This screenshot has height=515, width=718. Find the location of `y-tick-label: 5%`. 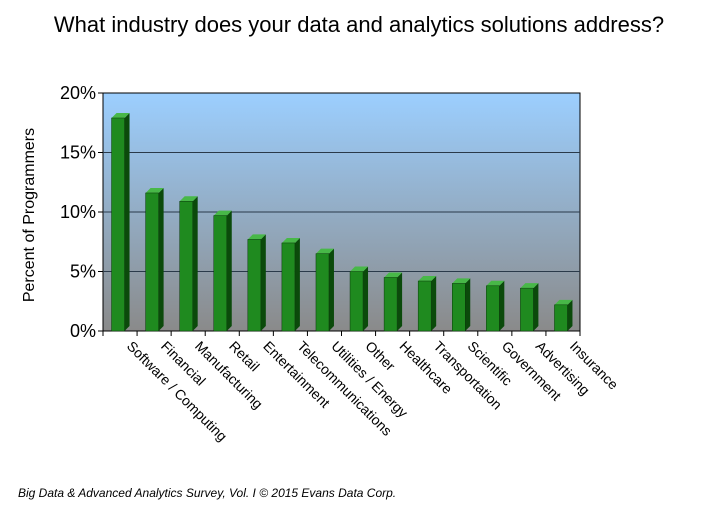

y-tick-label: 5% is located at coordinates (83, 272).